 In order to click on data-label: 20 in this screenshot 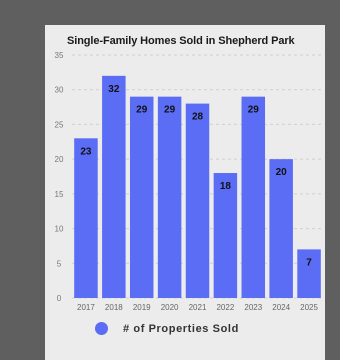, I will do `click(282, 172)`.